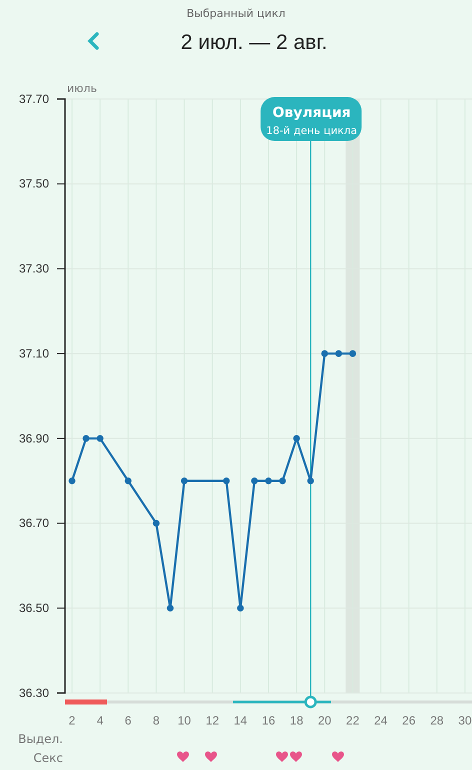  I want to click on x-tick-label: 4, so click(100, 721).